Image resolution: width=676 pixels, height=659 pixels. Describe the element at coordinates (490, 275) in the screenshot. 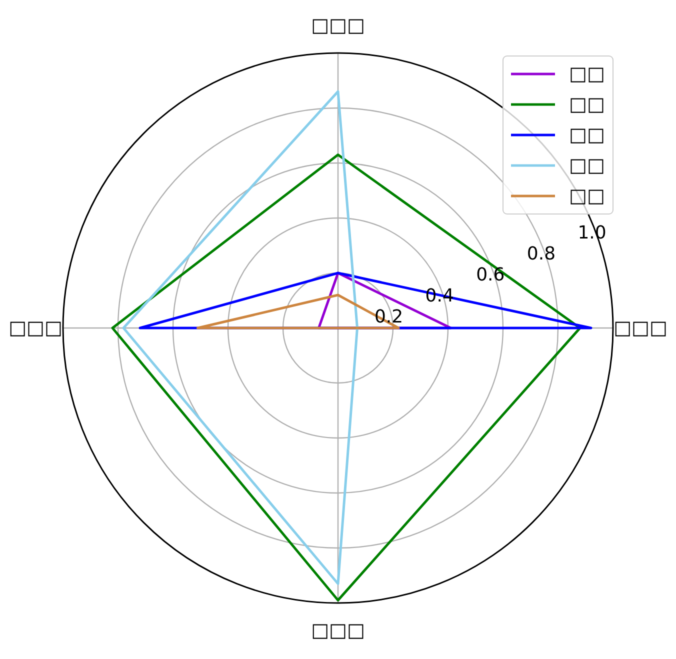

I see `y-tick-label: 0.6` at that location.